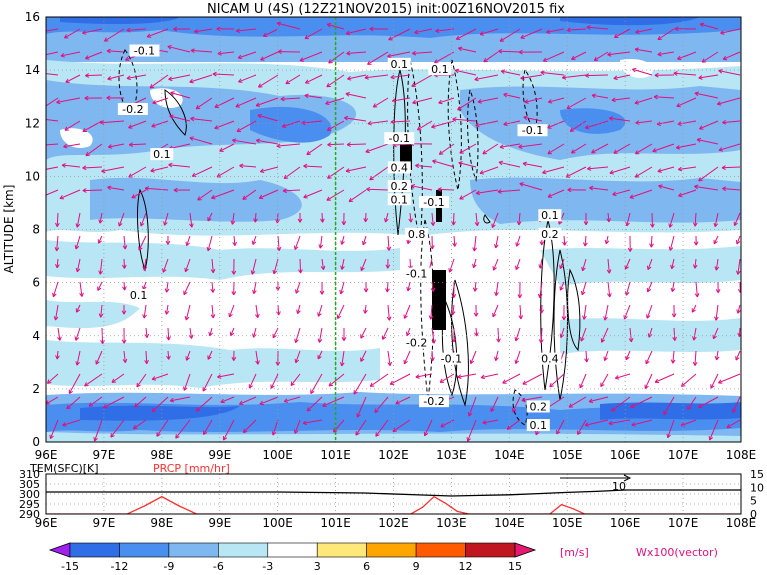  What do you see at coordinates (757, 487) in the screenshot?
I see `surface-right-tick: 10` at bounding box center [757, 487].